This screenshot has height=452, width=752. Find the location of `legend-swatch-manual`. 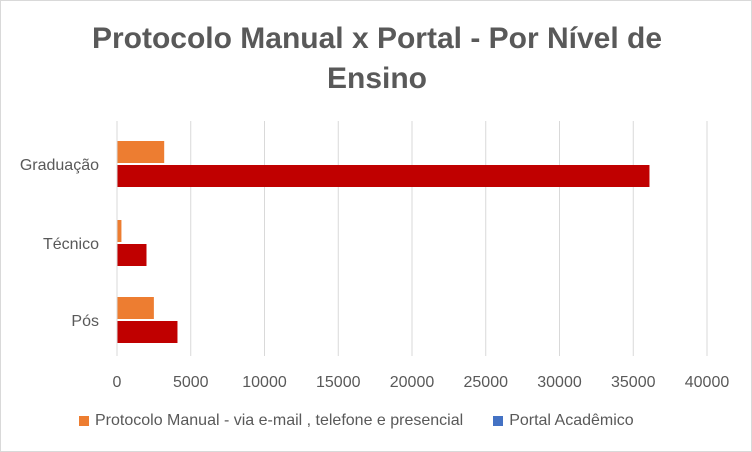

legend-swatch-manual is located at coordinates (84, 421).